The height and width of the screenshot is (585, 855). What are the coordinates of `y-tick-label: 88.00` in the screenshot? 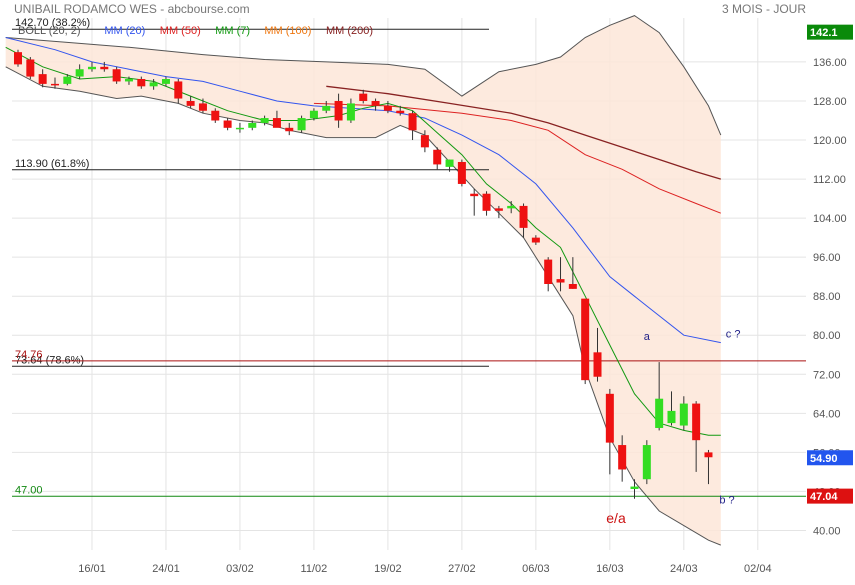 It's located at (827, 297).